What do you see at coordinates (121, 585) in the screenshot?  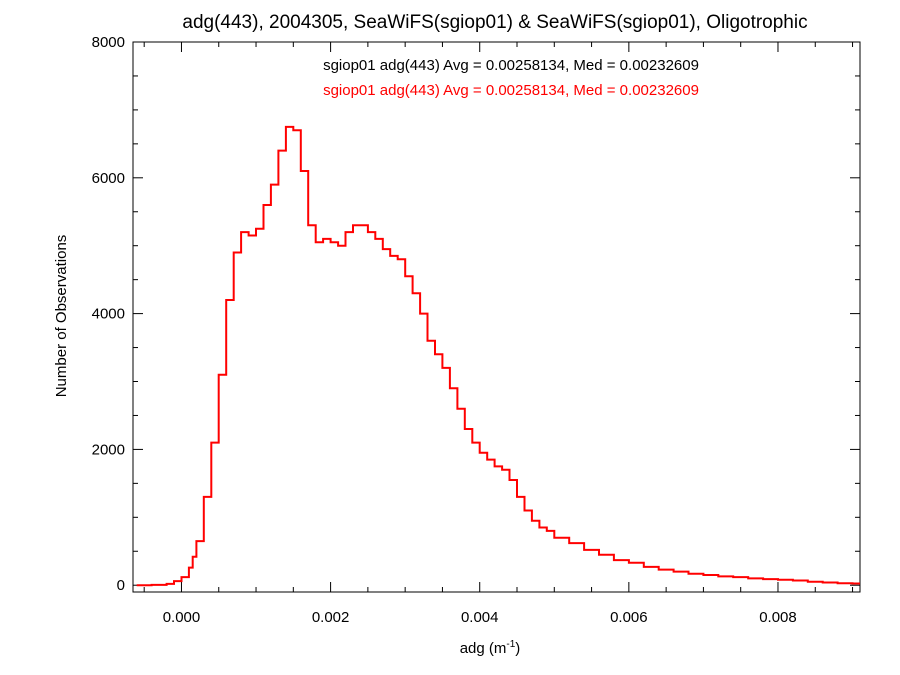 I see `y-tick-label: 0` at bounding box center [121, 585].